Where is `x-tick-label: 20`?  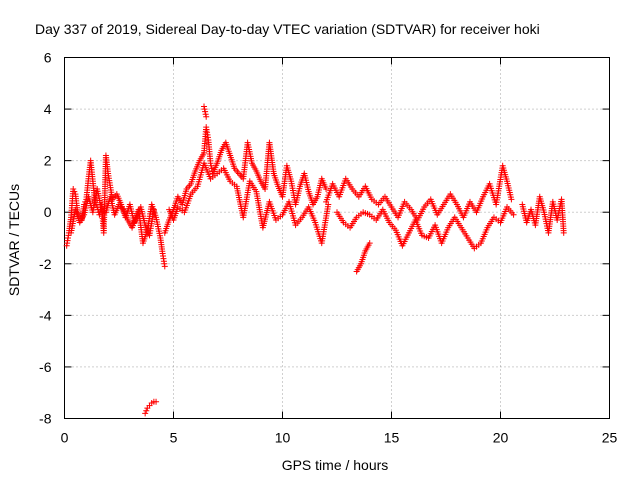
x-tick-label: 20 is located at coordinates (501, 438).